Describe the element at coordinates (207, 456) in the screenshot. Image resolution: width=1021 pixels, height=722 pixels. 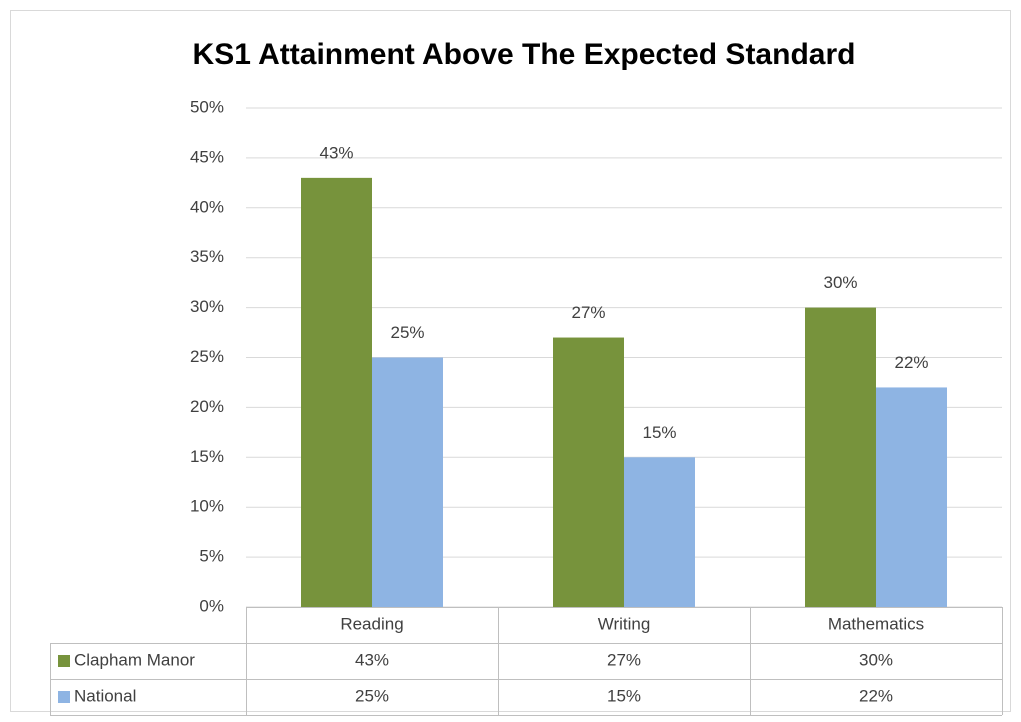
I see `y-tick-label: 15%` at that location.